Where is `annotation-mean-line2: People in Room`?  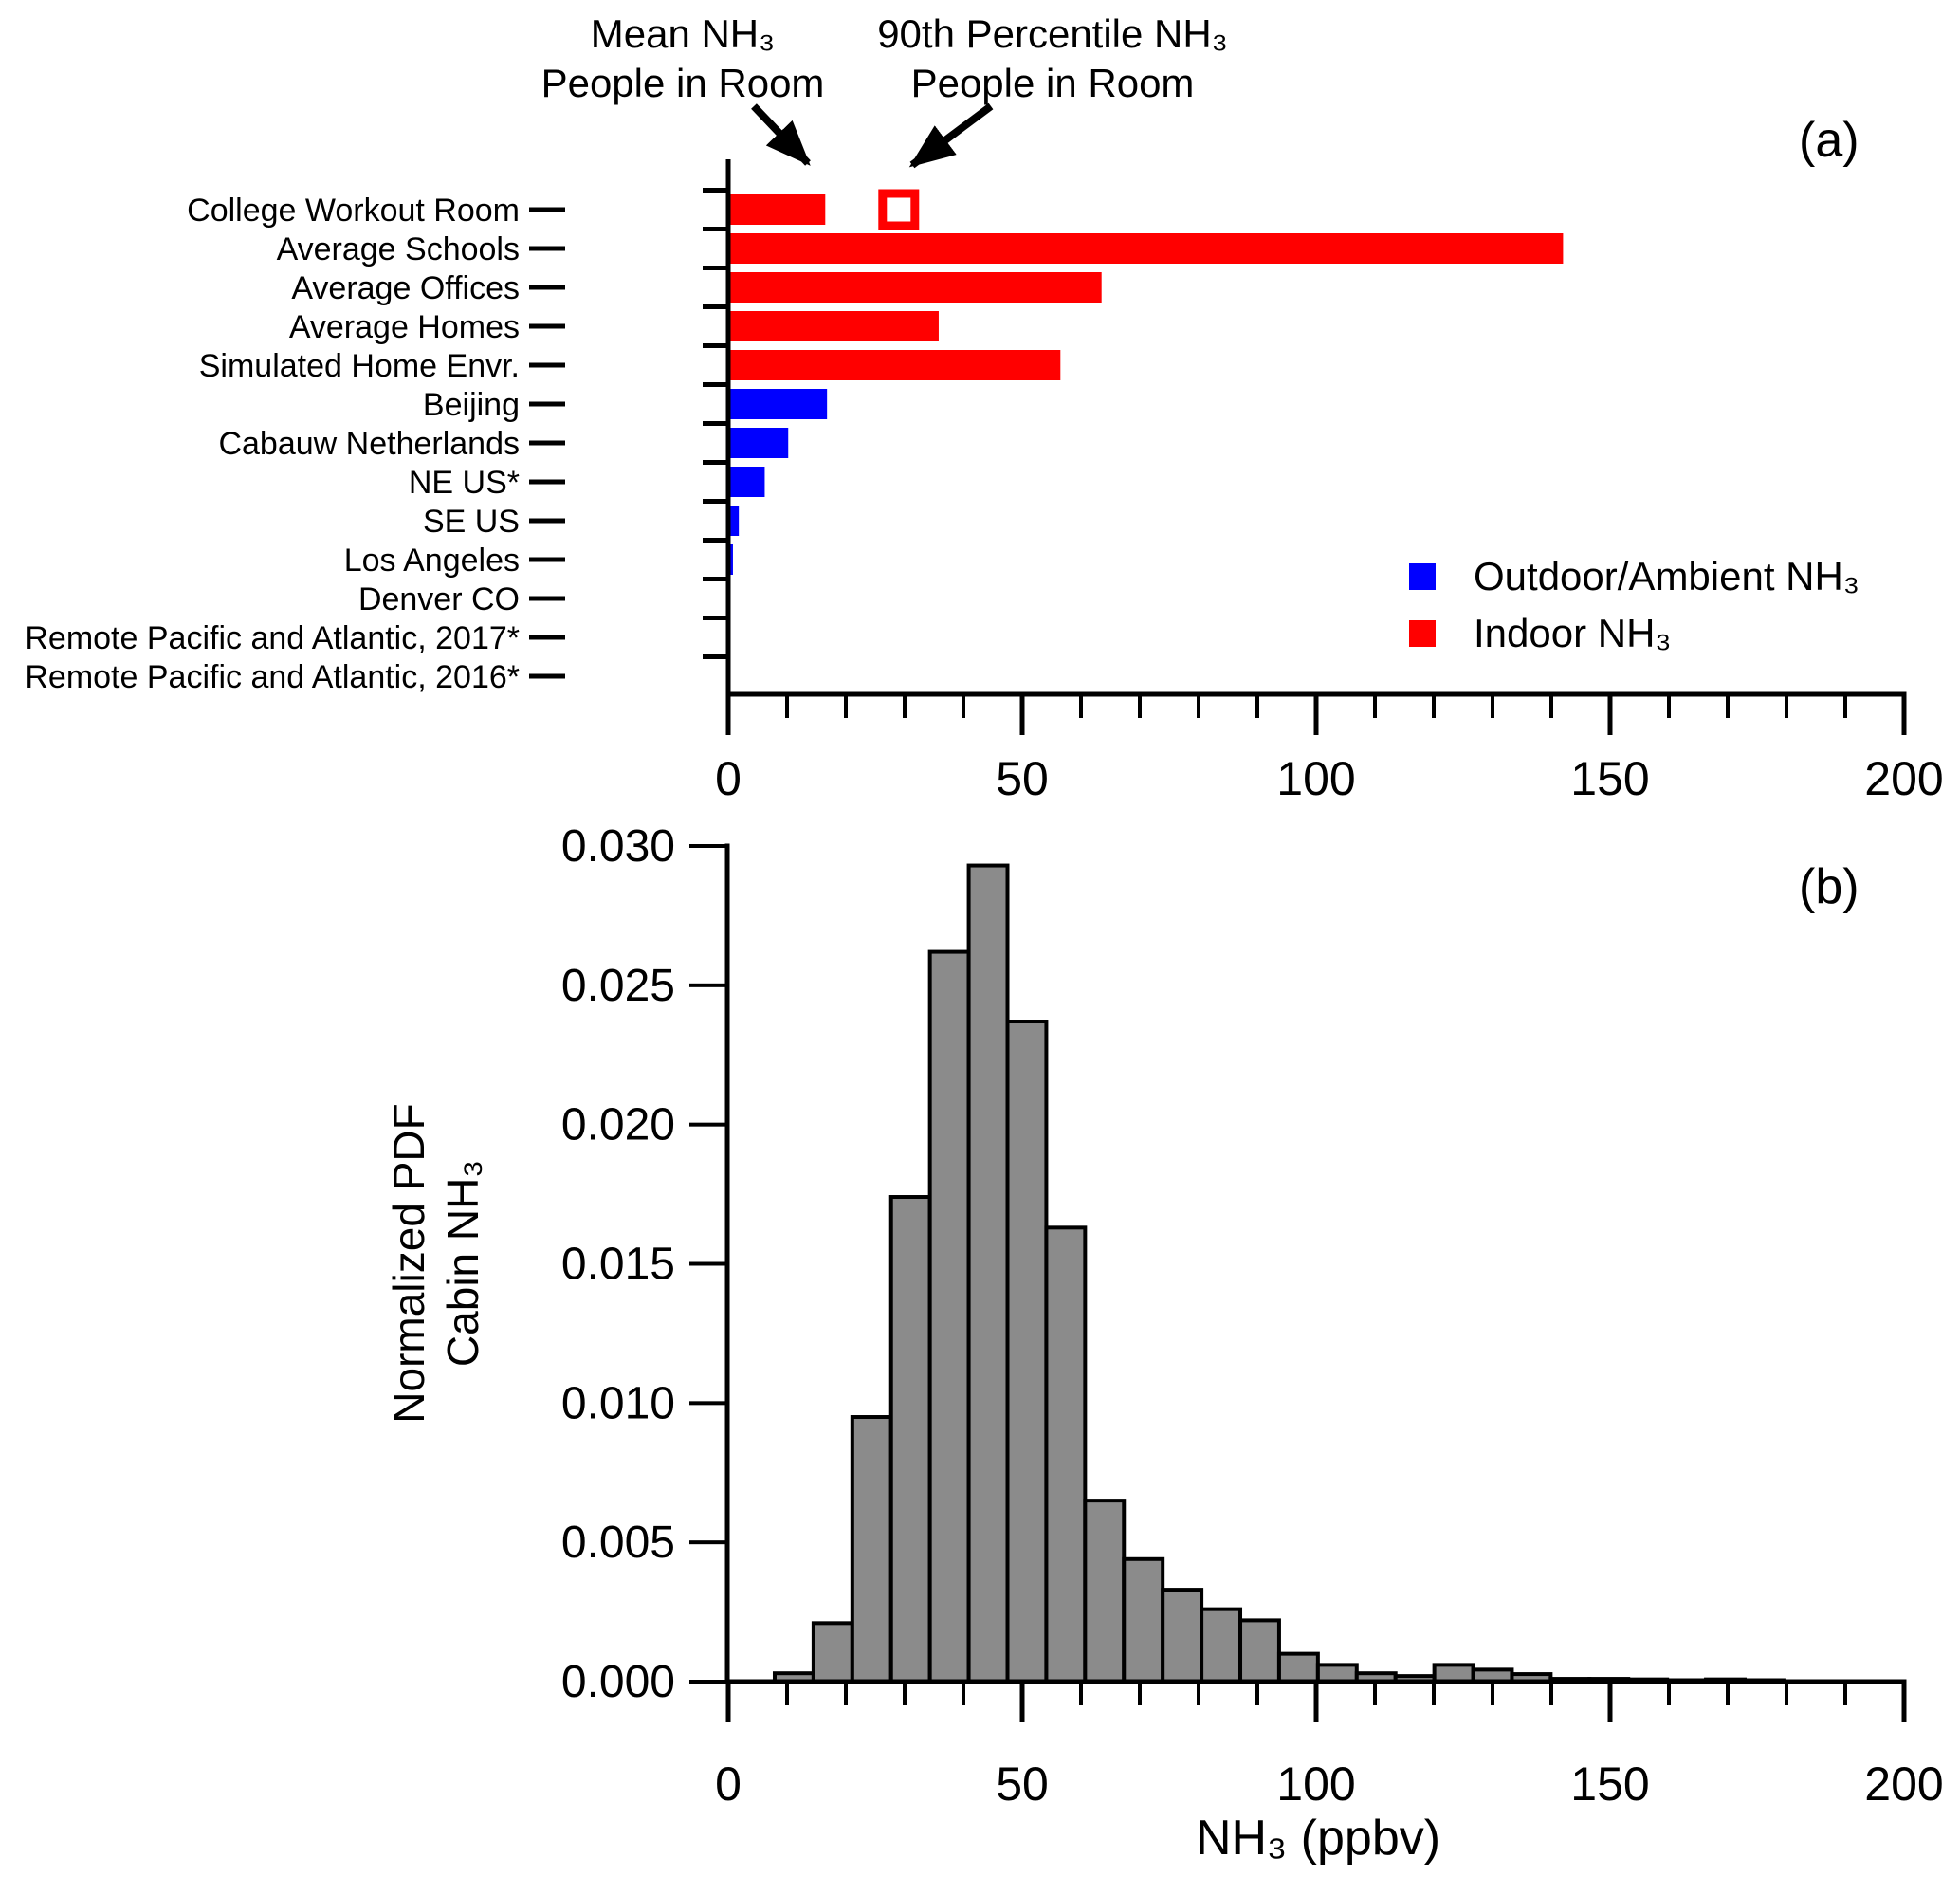 annotation-mean-line2: People in Room is located at coordinates (682, 83).